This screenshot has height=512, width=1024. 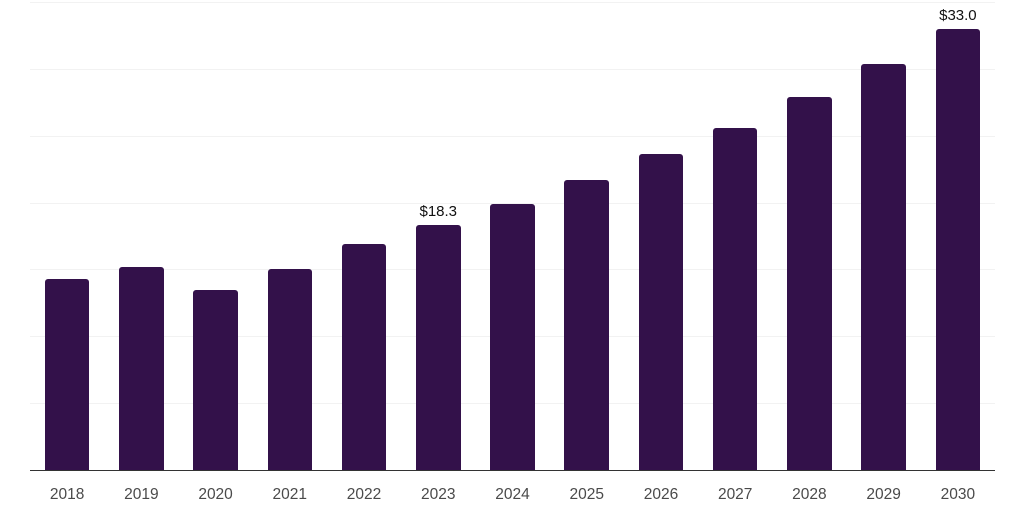 I want to click on bar-2027, so click(x=735, y=298).